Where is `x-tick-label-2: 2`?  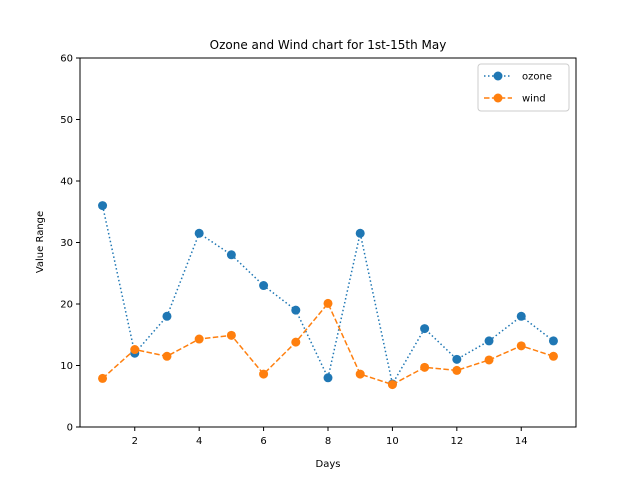
x-tick-label-2: 2 is located at coordinates (135, 441).